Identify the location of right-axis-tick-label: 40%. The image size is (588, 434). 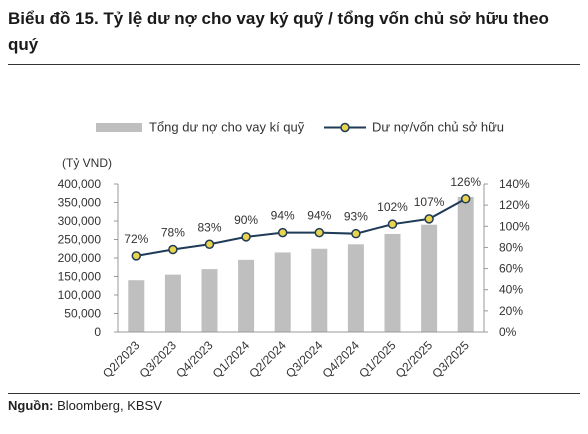
(511, 290).